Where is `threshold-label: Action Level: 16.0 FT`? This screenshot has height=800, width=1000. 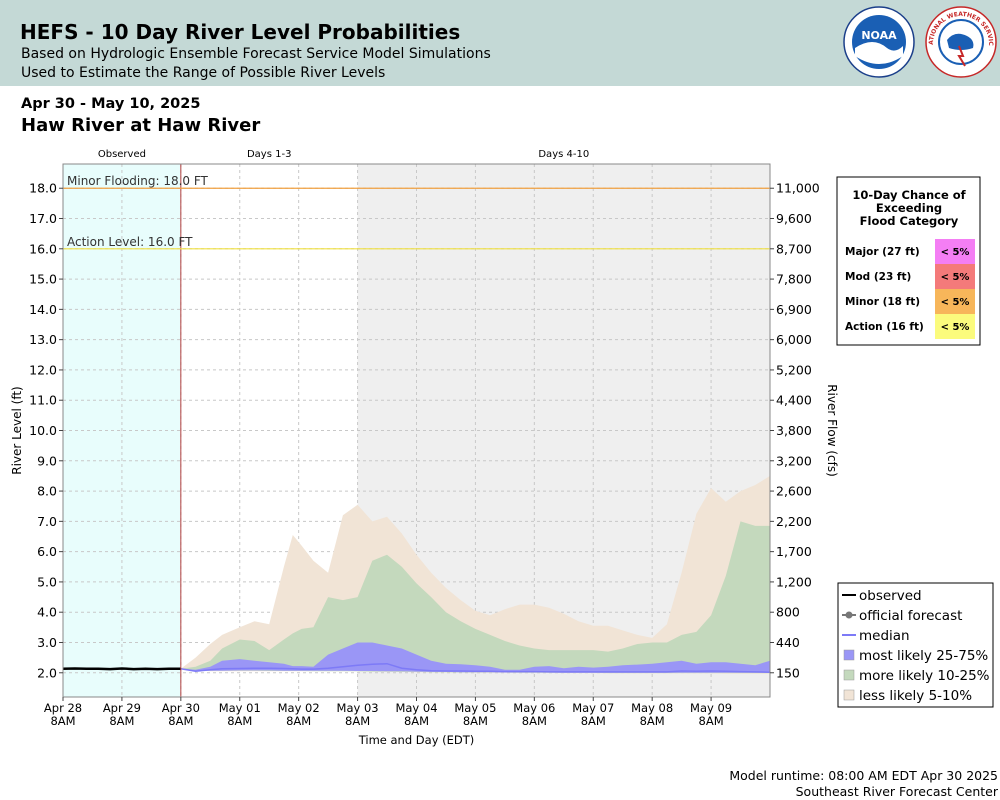 threshold-label: Action Level: 16.0 FT is located at coordinates (130, 242).